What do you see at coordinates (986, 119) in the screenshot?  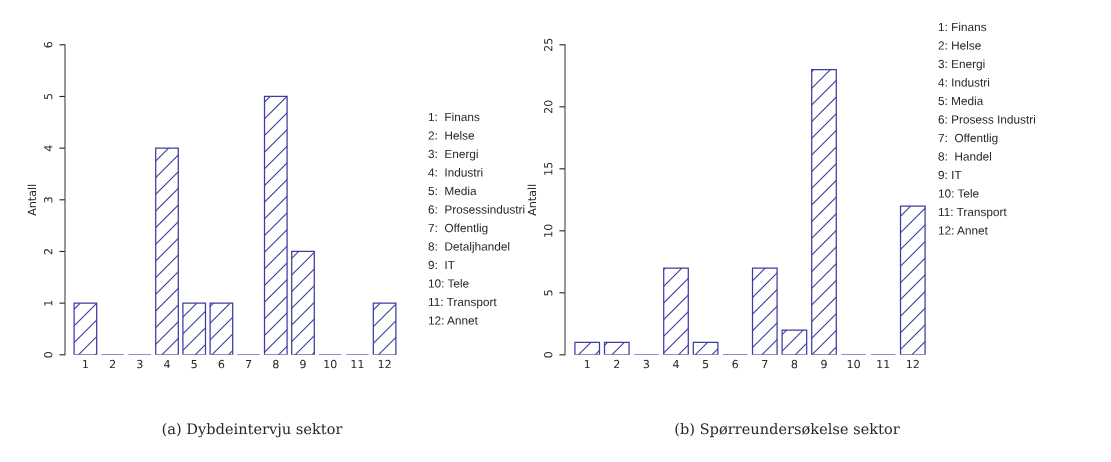 I see `text: 6: Prosess Industri` at bounding box center [986, 119].